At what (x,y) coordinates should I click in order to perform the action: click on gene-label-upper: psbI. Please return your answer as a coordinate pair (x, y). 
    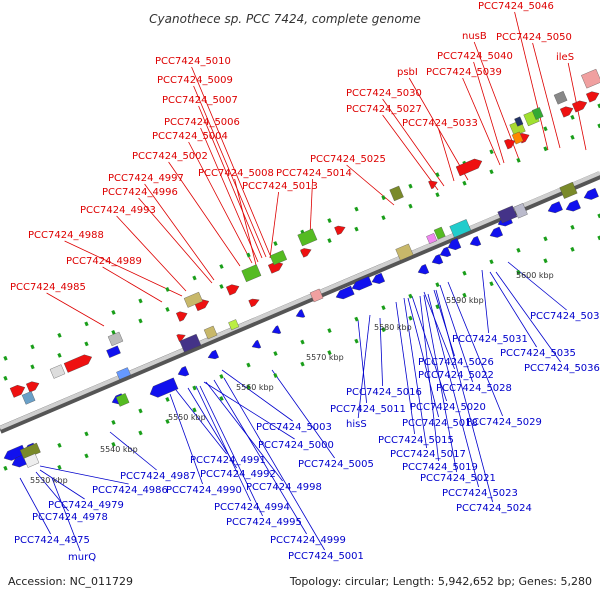
    Looking at the image, I should click on (407, 72).